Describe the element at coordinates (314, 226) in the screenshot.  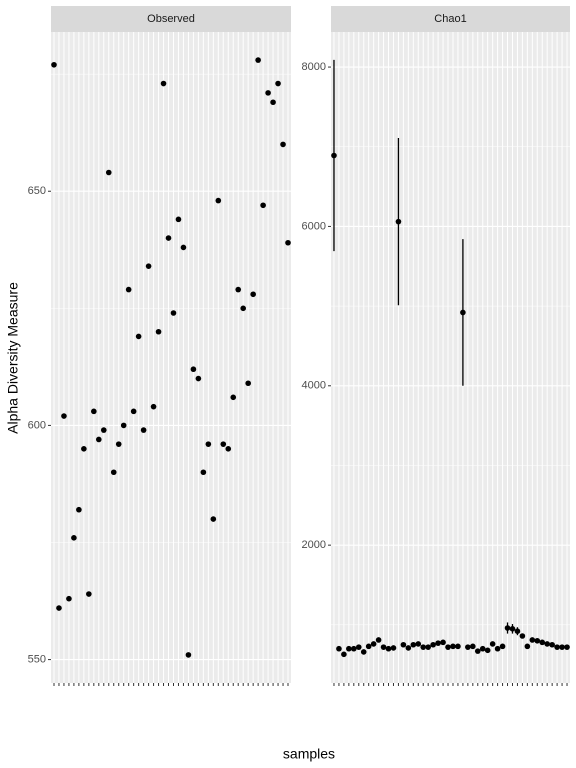
I see `y-tick-label: 6000` at that location.